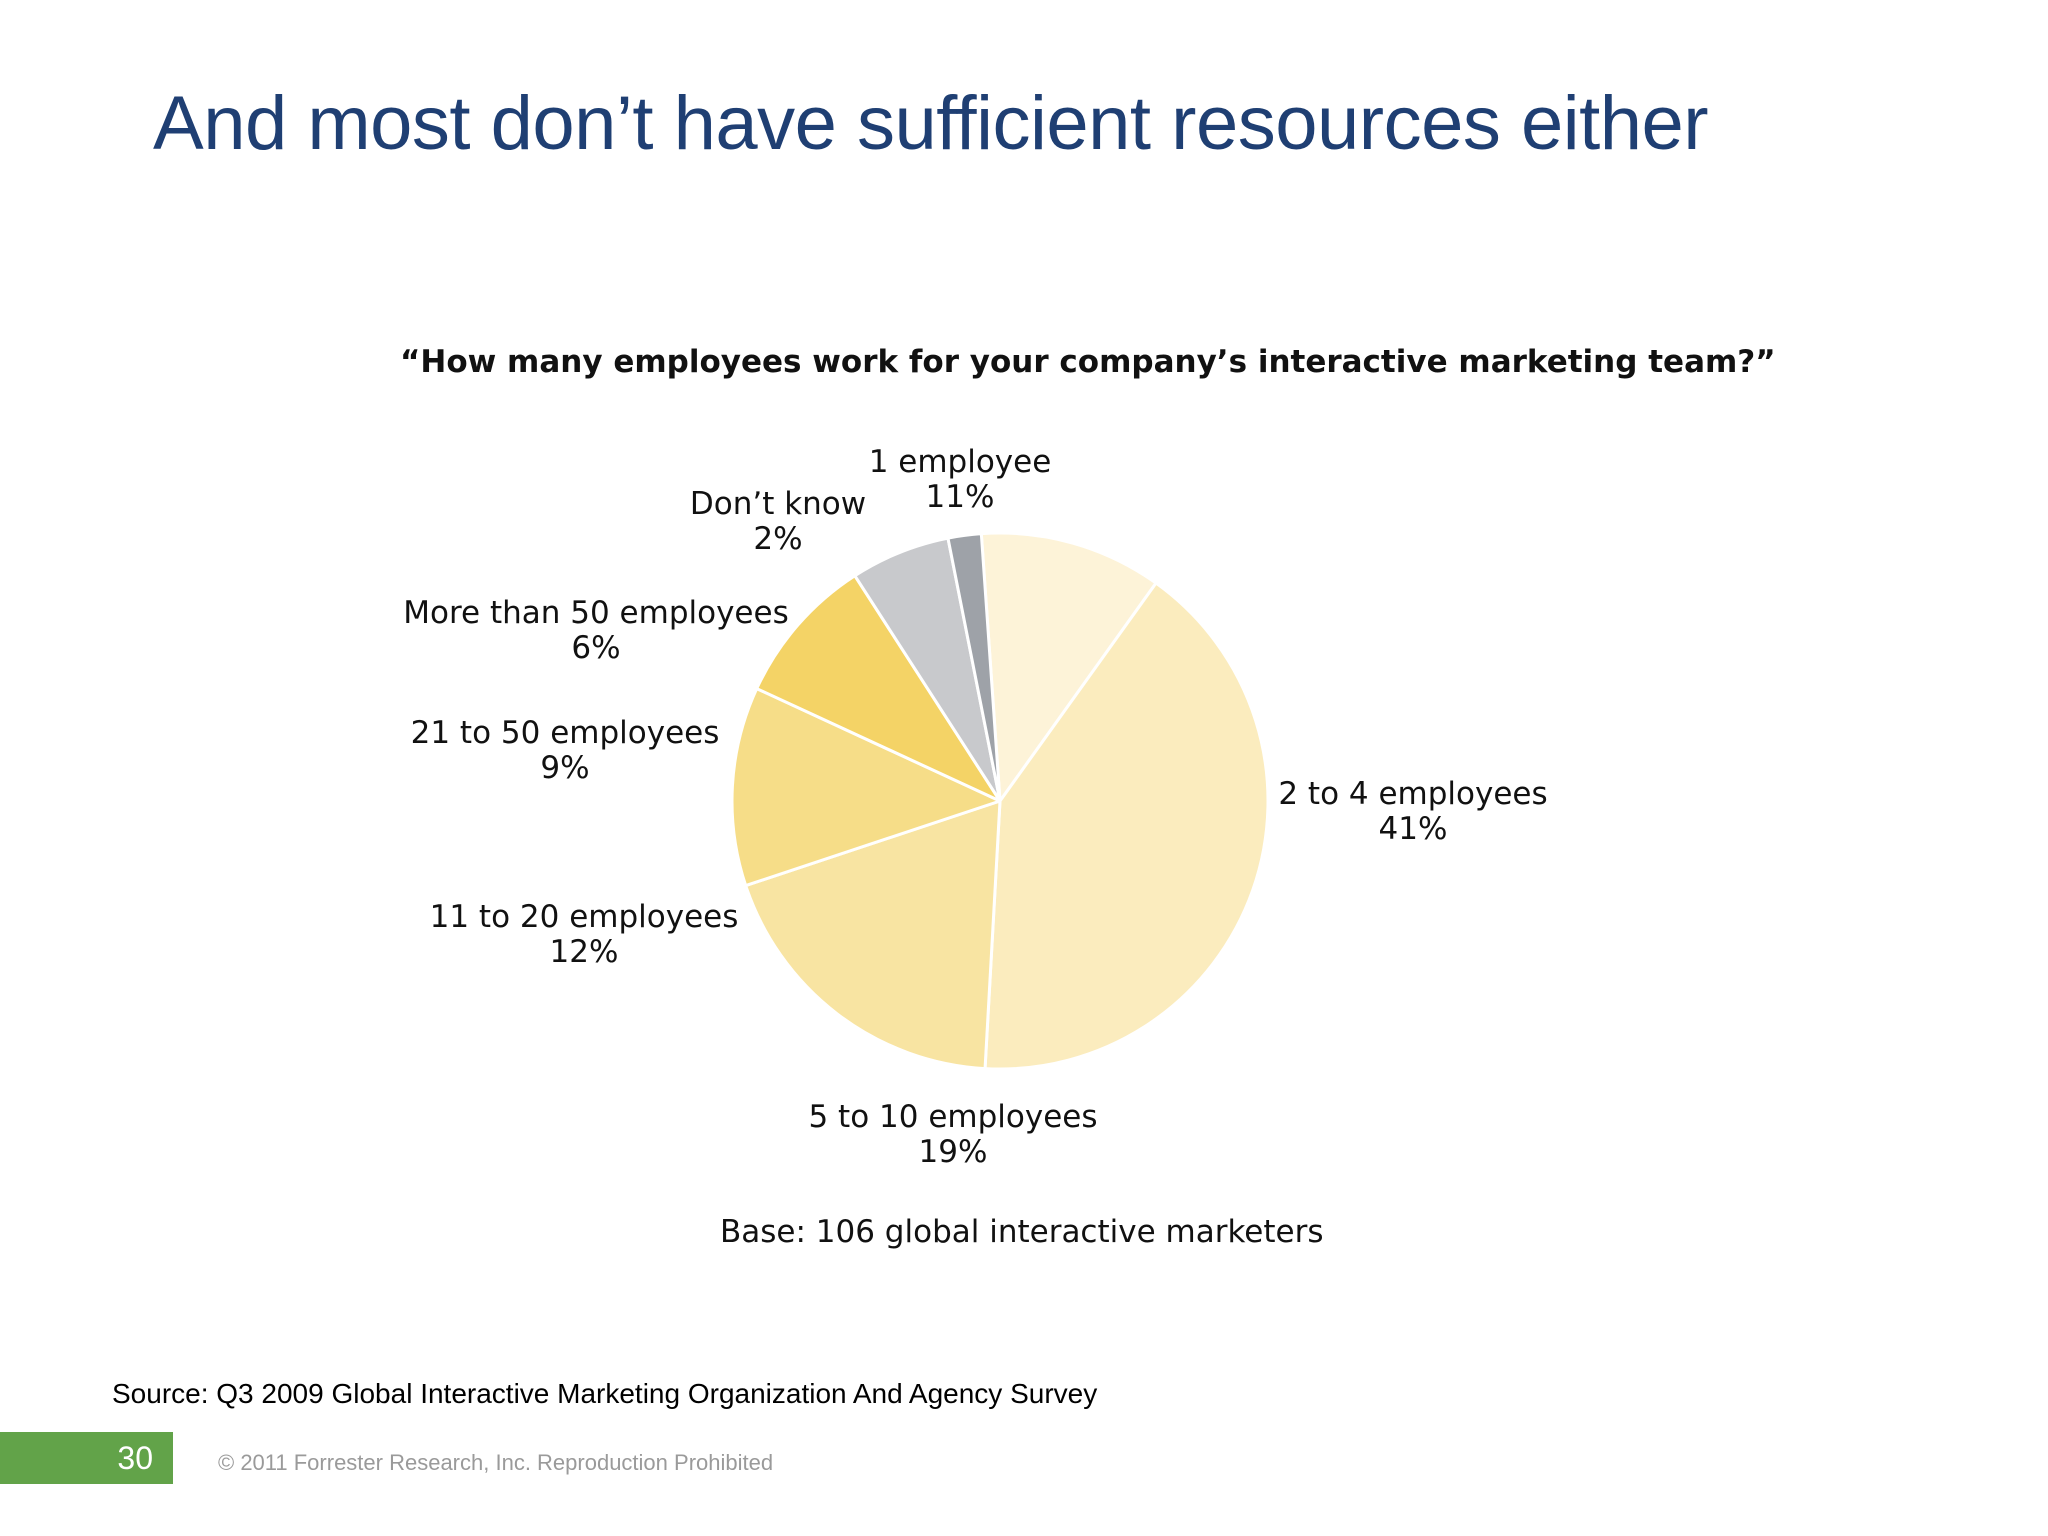  I want to click on slice-value-4: 12%, so click(584, 952).